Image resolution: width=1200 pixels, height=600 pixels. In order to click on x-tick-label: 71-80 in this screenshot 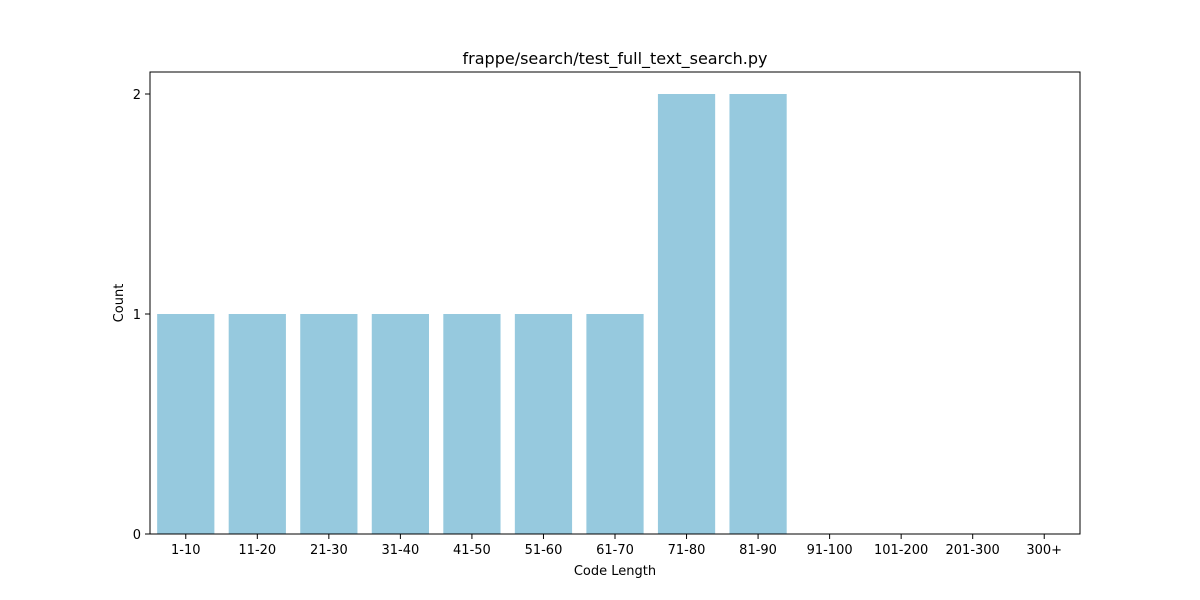, I will do `click(687, 550)`.